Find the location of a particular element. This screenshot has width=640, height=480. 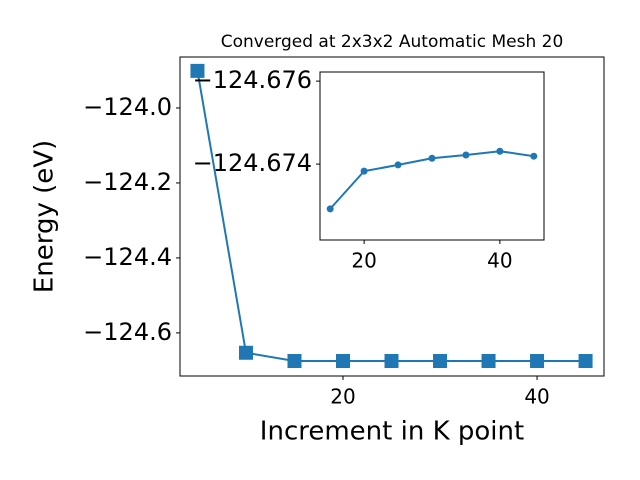

y-tick-label: −124.4 is located at coordinates (127, 257).